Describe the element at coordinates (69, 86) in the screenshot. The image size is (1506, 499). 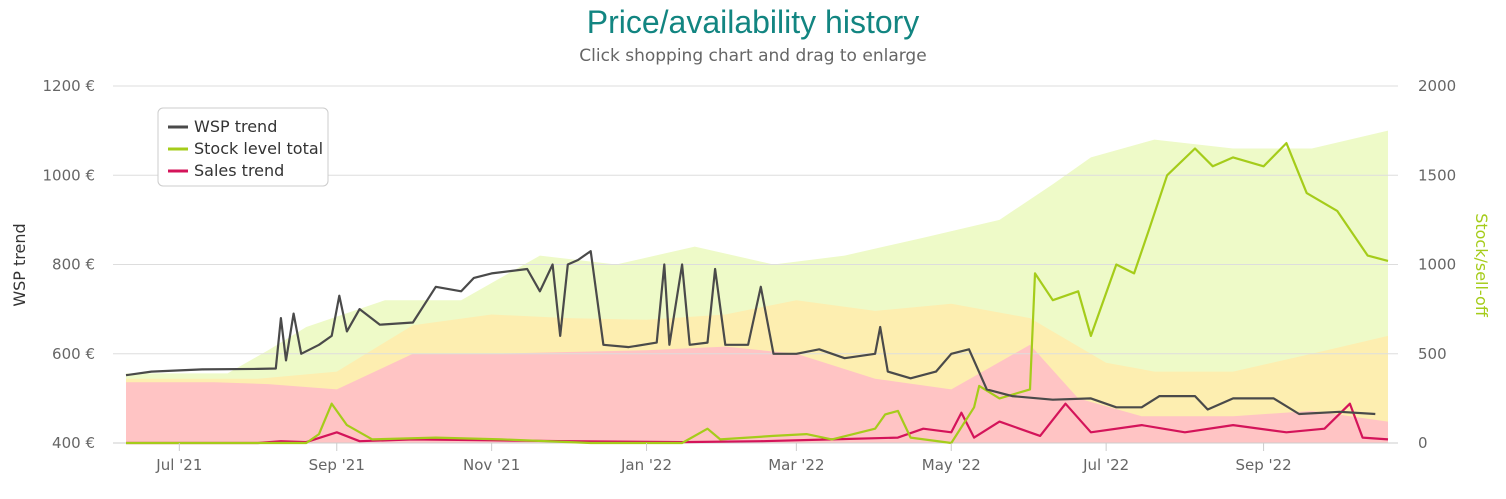
I see `y-left-tick-label: 1200 €` at that location.